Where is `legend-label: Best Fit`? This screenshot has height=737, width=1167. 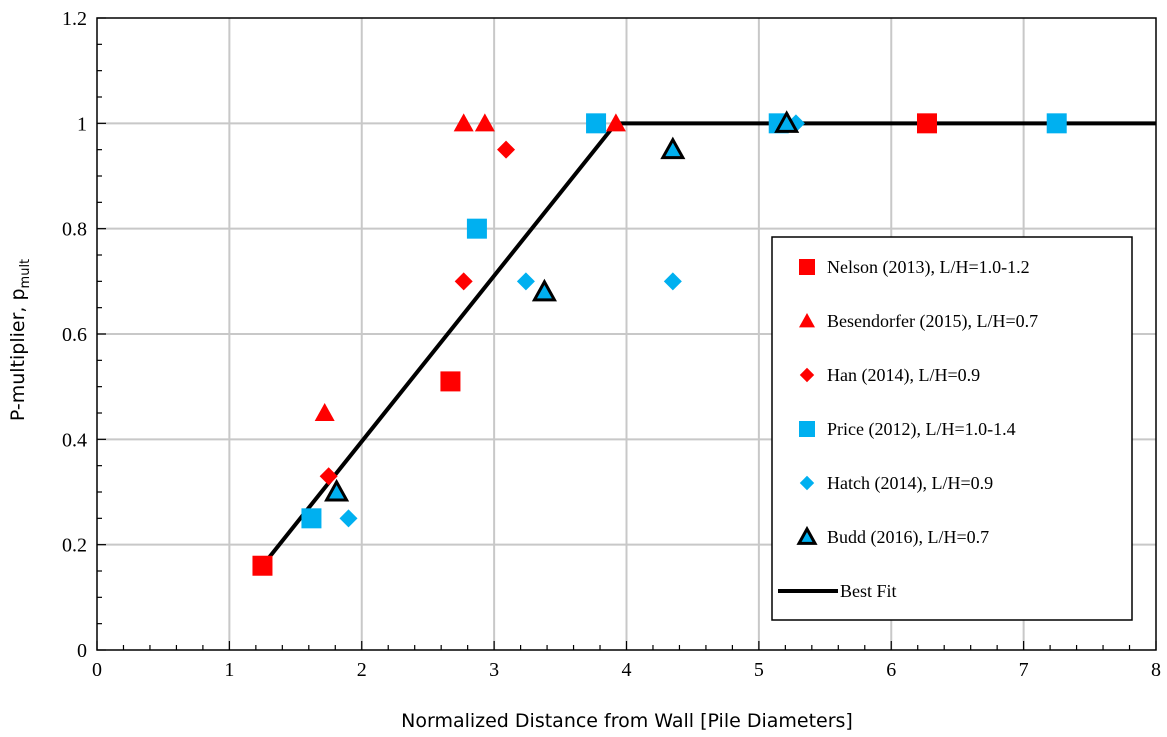 legend-label: Best Fit is located at coordinates (868, 591).